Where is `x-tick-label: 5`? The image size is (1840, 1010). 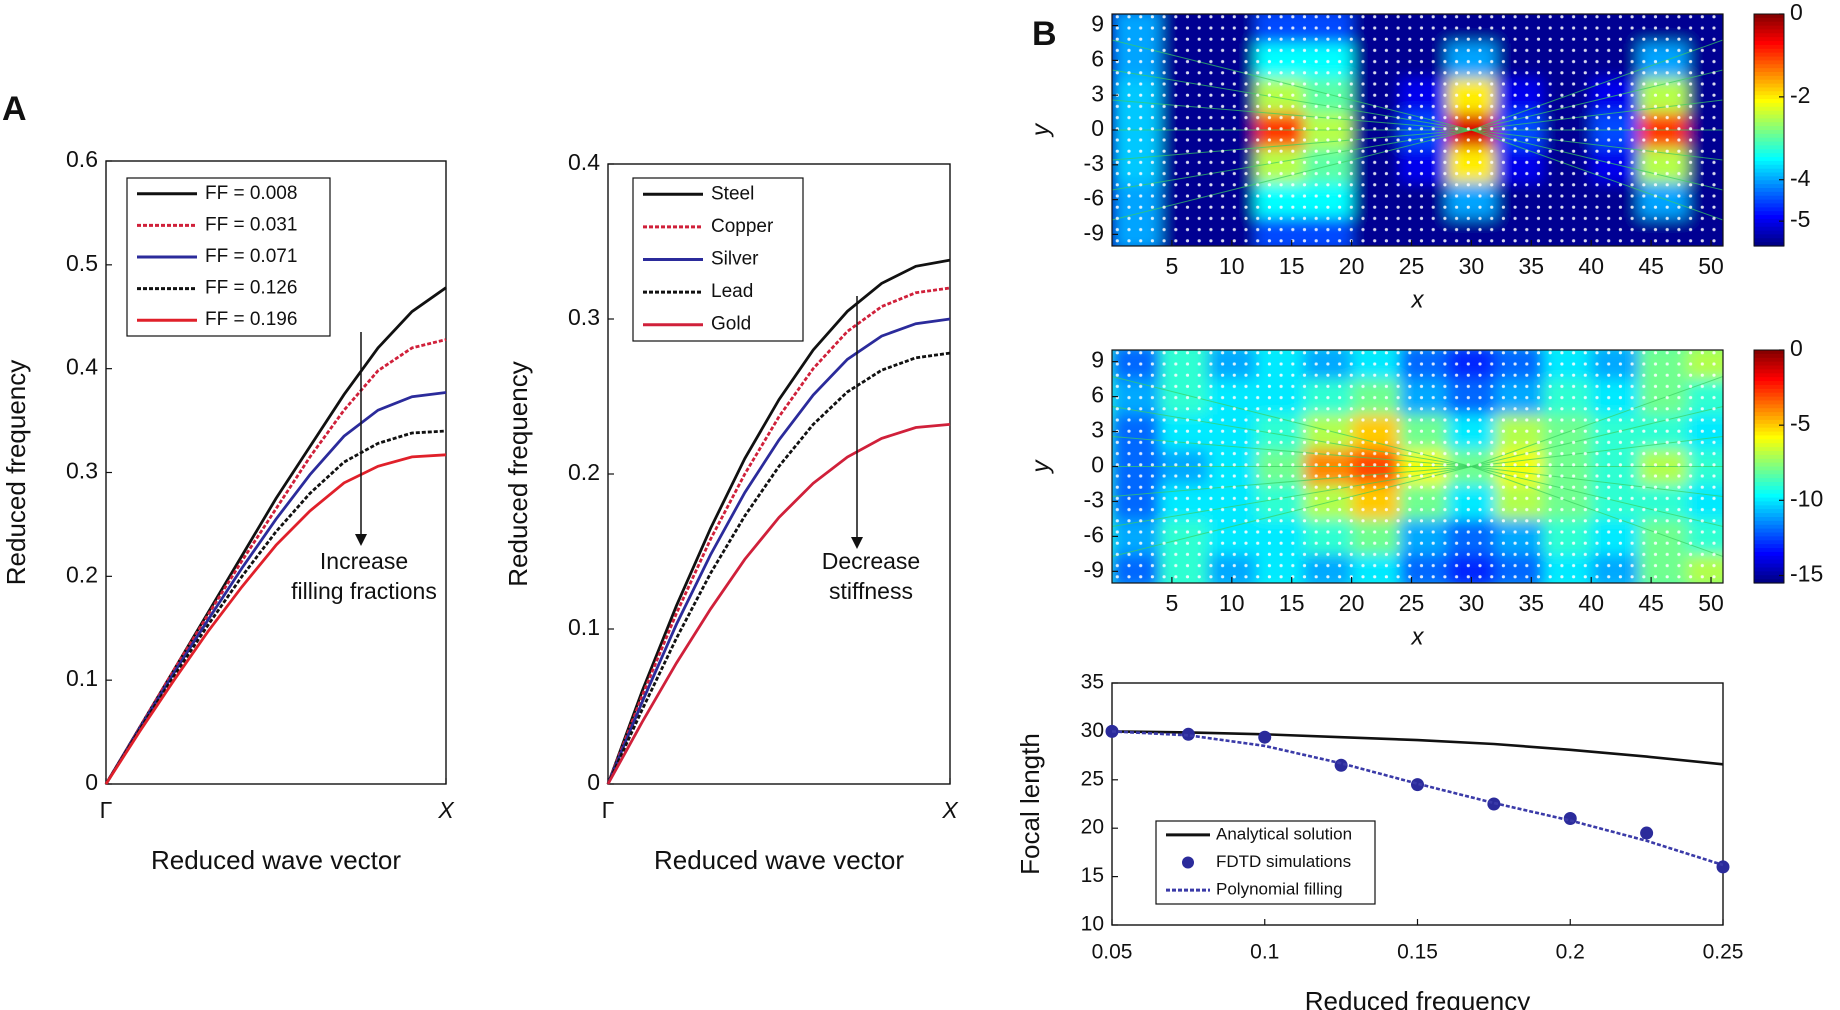 x-tick-label: 5 is located at coordinates (1172, 266).